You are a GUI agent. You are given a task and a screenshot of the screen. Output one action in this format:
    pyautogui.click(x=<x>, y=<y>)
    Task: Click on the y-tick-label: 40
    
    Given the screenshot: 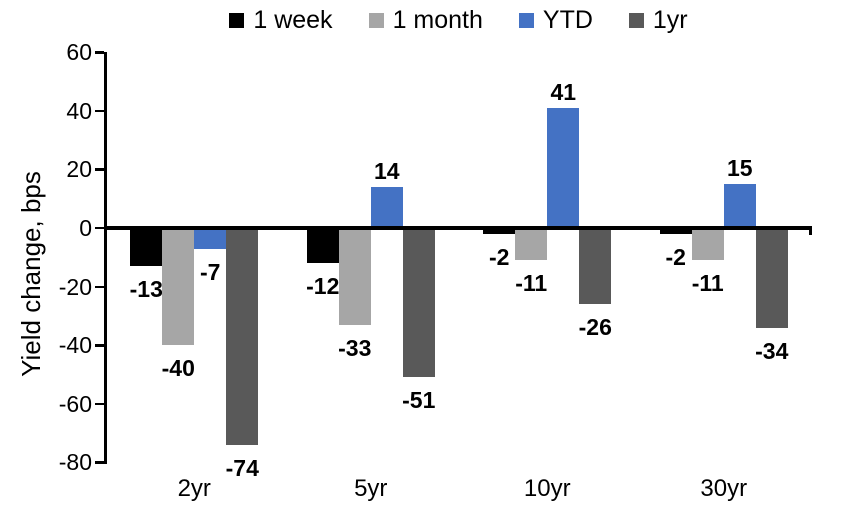 What is the action you would take?
    pyautogui.click(x=79, y=110)
    